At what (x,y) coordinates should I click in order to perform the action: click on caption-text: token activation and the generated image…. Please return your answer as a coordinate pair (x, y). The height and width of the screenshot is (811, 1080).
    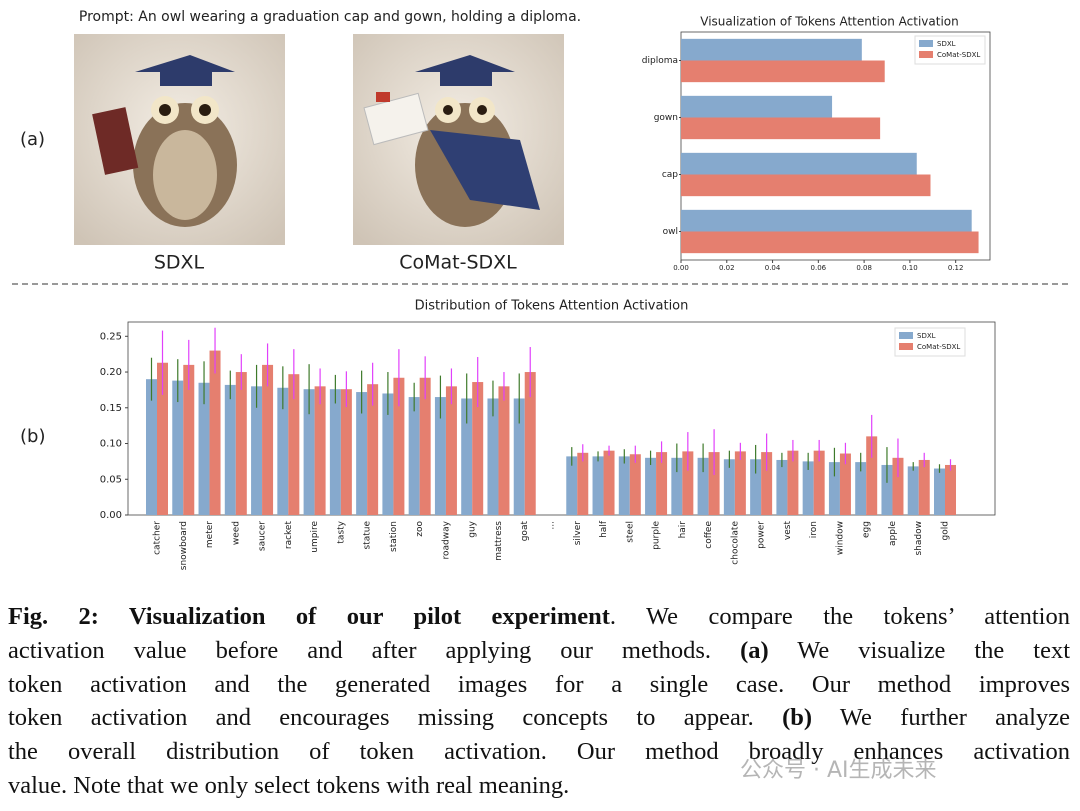
    Looking at the image, I should click on (539, 684).